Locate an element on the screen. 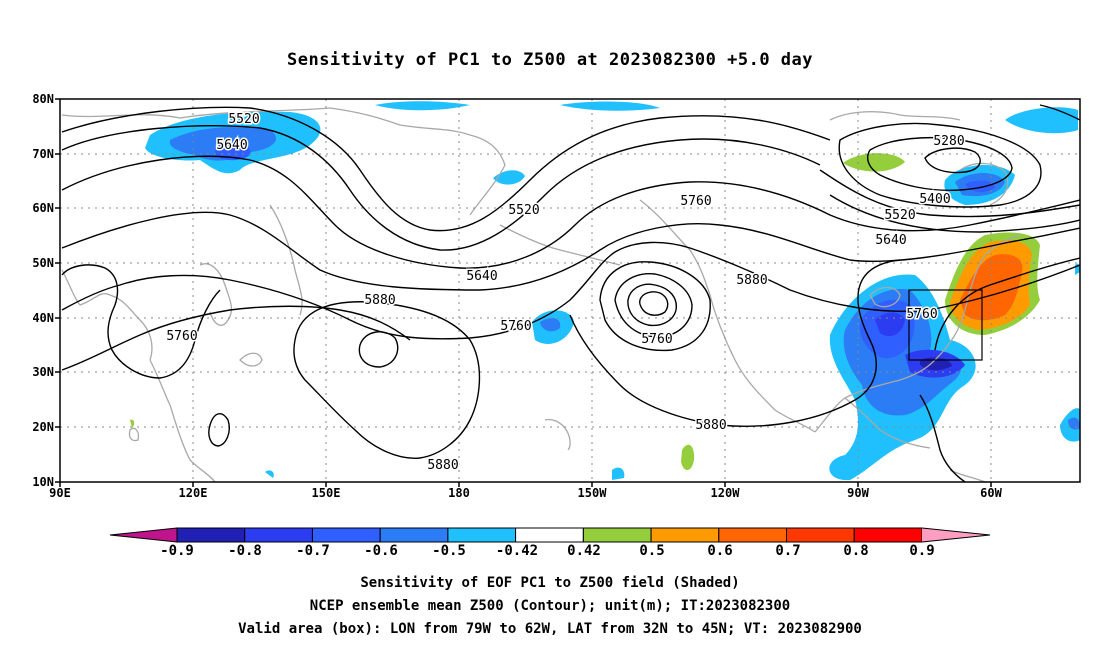 The image size is (1100, 650). lat-label: 10N is located at coordinates (43, 482).